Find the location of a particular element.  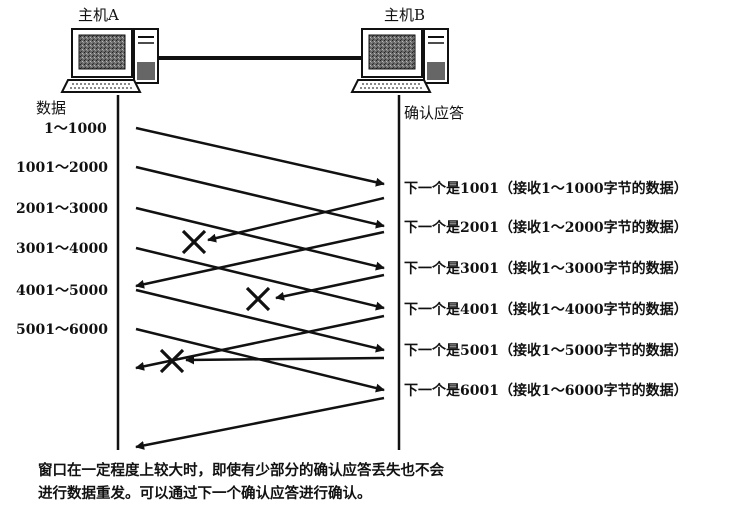

host-b-label: 主机B is located at coordinates (404, 15).